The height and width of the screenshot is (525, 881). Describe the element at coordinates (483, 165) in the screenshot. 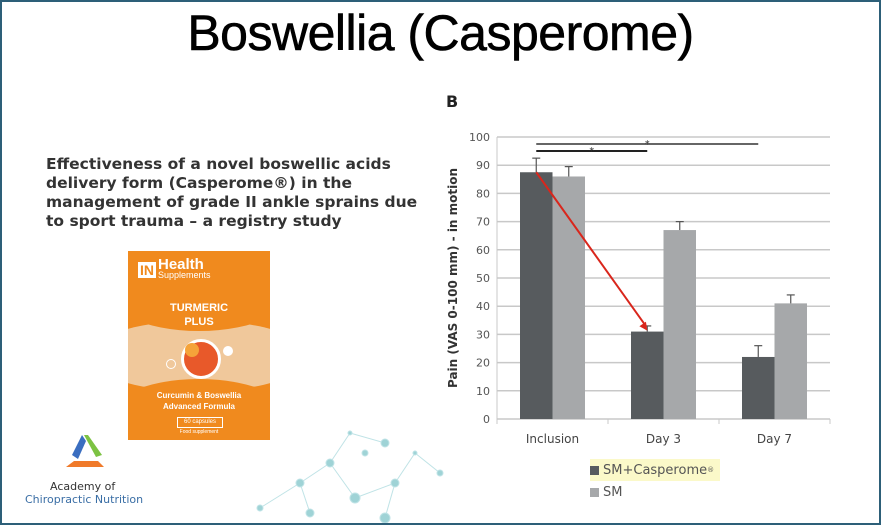

I see `y-tick-label: 90` at that location.